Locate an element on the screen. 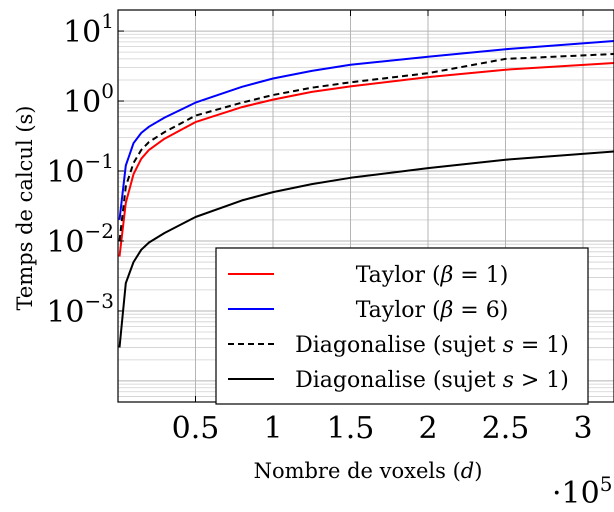 The image size is (614, 512). y-tick-label: 10¹ is located at coordinates (88, 29).